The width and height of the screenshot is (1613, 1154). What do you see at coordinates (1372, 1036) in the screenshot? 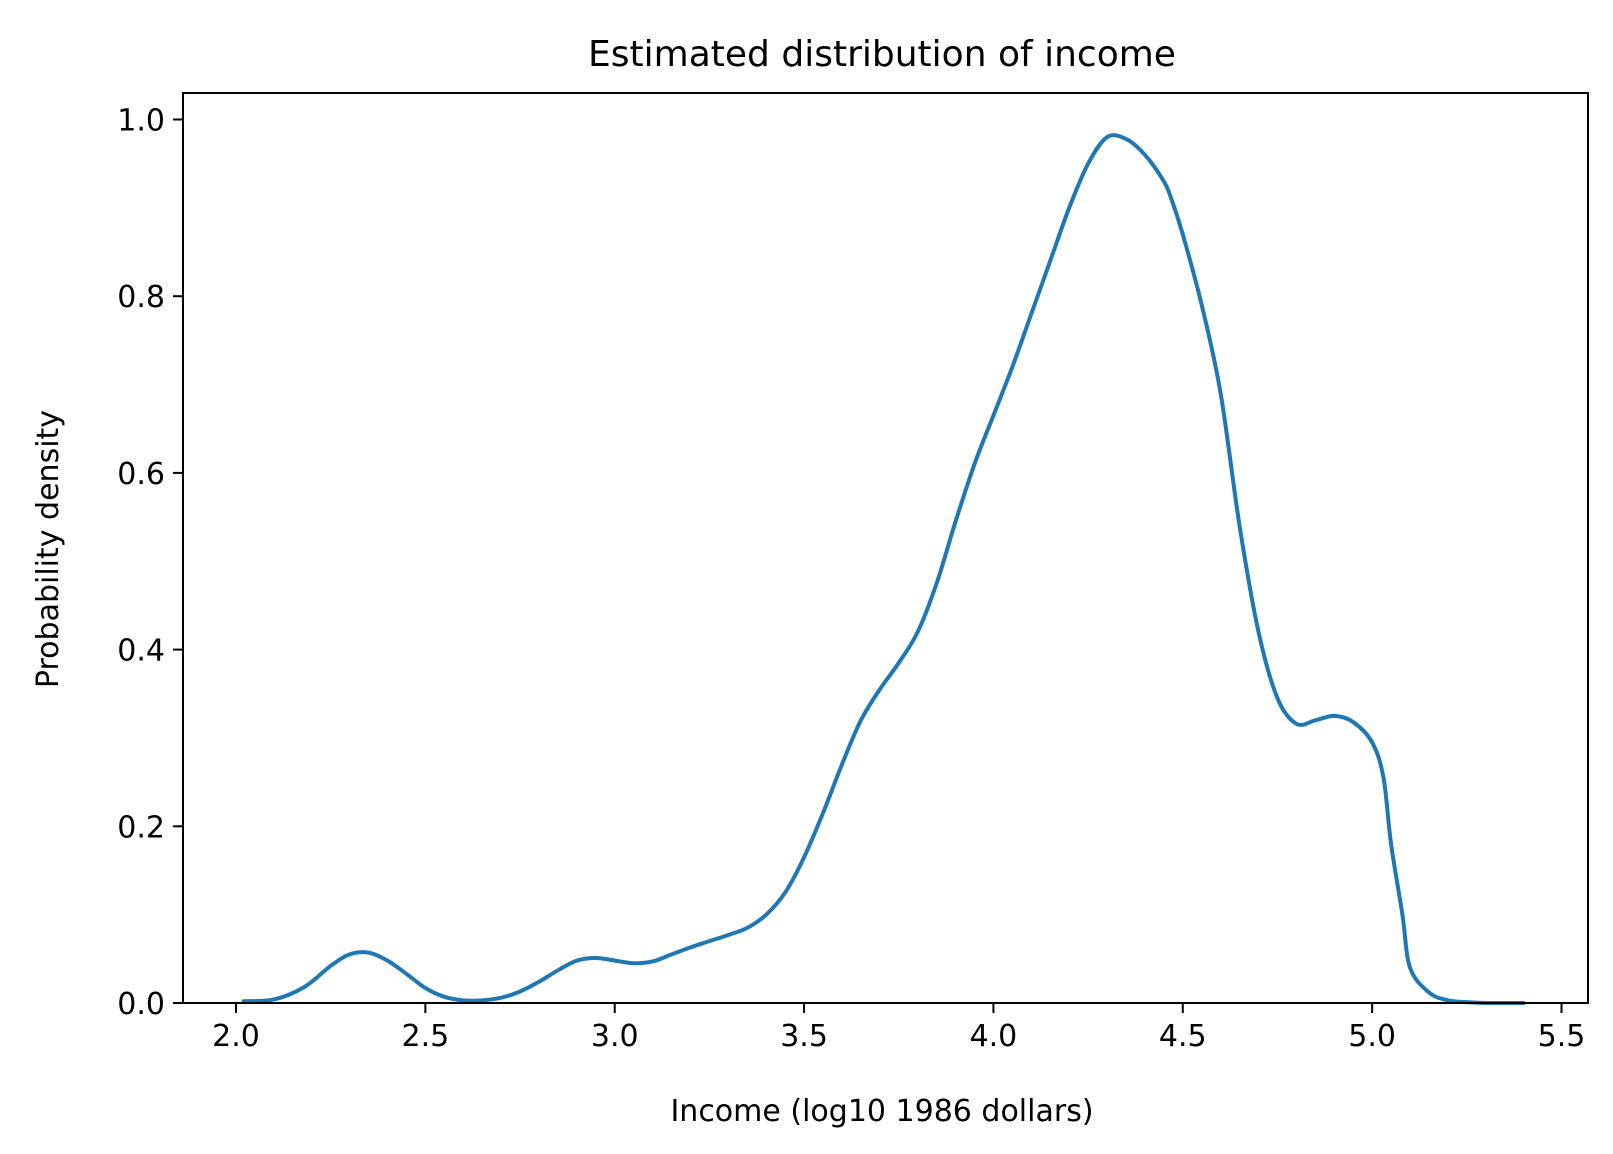
I see `x-tick-label: 5.0` at bounding box center [1372, 1036].